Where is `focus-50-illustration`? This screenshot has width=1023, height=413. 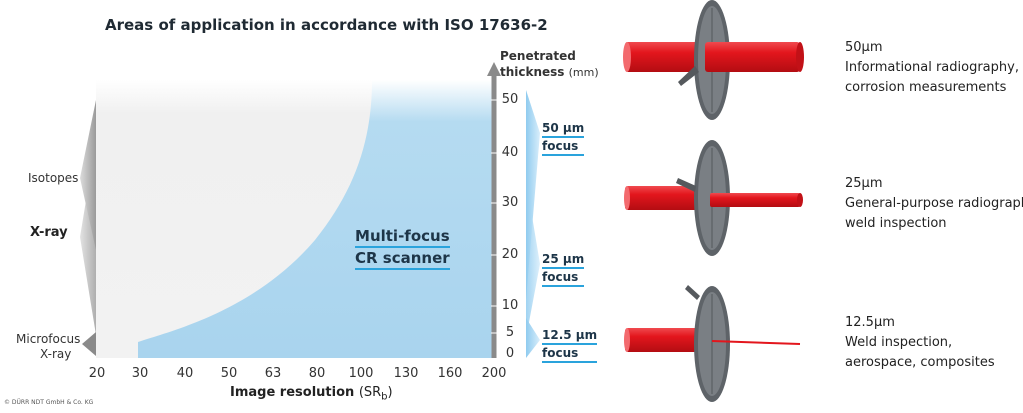
focus-50-illustration is located at coordinates (713, 60).